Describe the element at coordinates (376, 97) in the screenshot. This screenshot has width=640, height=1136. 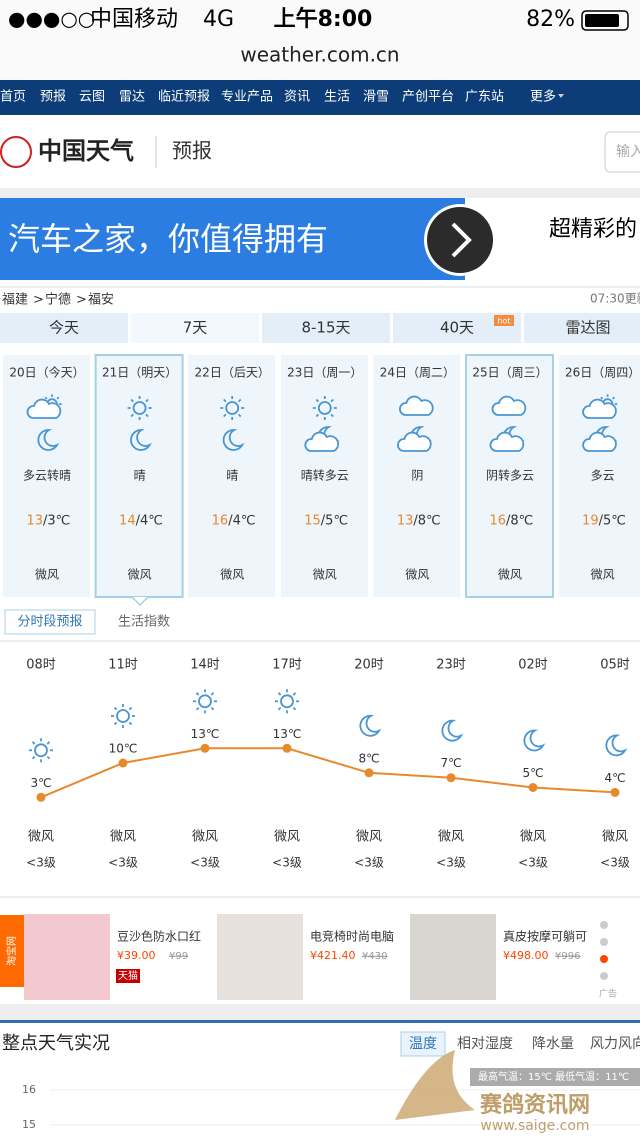
I see `nav-item: 滑雪` at that location.